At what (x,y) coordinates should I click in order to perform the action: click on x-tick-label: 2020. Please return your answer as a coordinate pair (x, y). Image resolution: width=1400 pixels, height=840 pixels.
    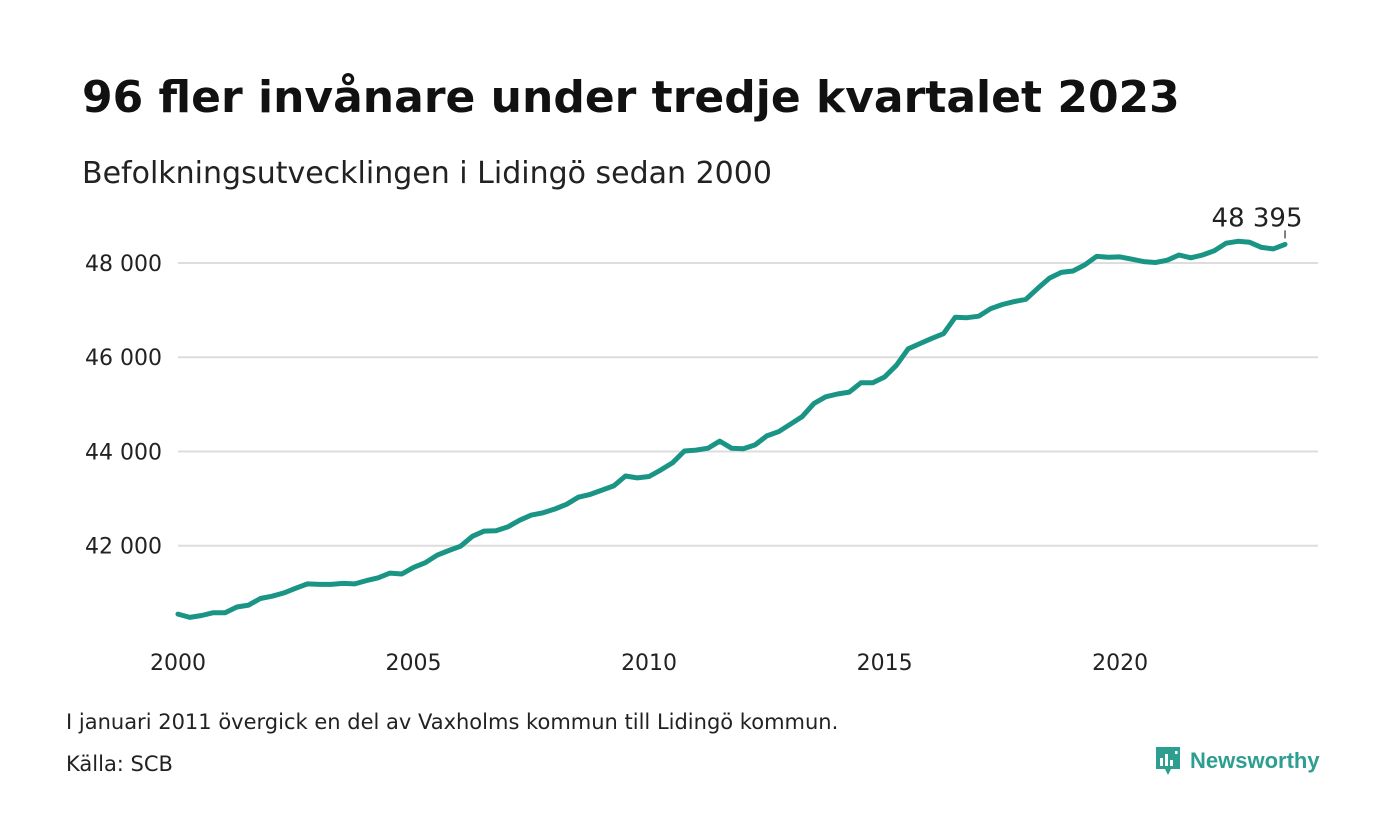
    Looking at the image, I should click on (1120, 663).